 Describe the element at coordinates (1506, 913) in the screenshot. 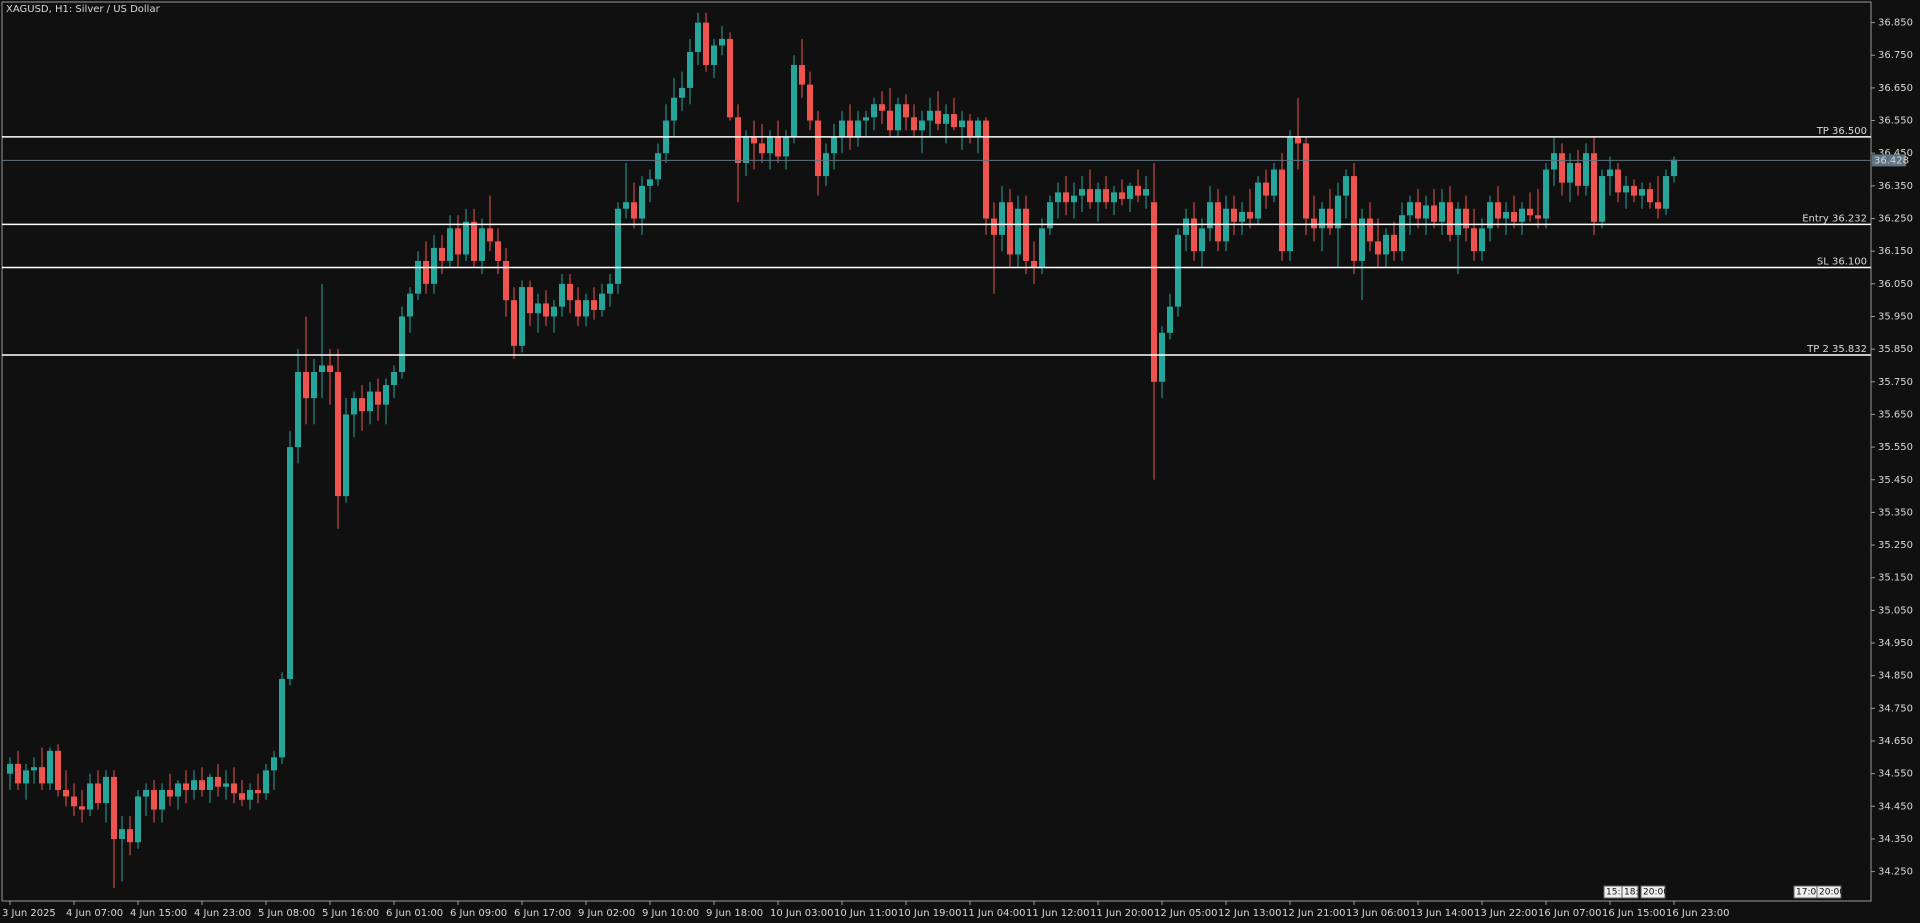

I see `x-tick-label: 13 Jun 22:00` at that location.